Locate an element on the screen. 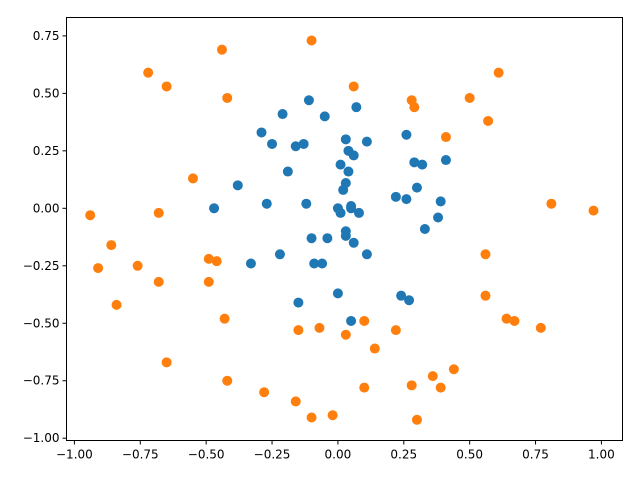 This screenshot has width=640, height=480. x-tick-label: 1.00 is located at coordinates (601, 455).